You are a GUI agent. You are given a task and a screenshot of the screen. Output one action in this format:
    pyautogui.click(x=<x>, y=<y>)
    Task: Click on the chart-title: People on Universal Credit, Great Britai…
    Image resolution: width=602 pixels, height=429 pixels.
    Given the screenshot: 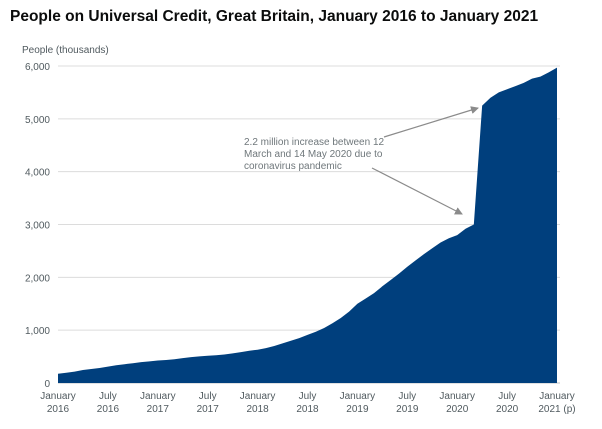 What is the action you would take?
    pyautogui.click(x=274, y=16)
    